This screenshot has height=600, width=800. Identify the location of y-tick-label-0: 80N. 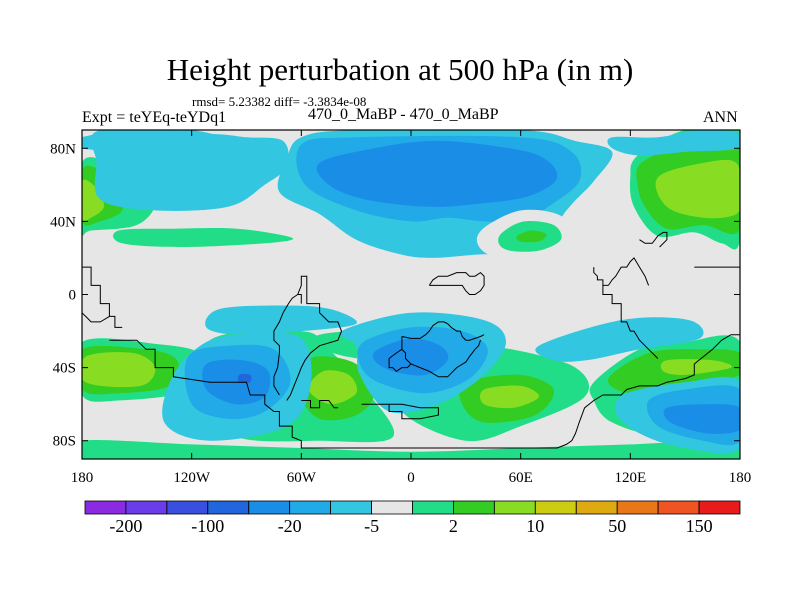
(63, 149).